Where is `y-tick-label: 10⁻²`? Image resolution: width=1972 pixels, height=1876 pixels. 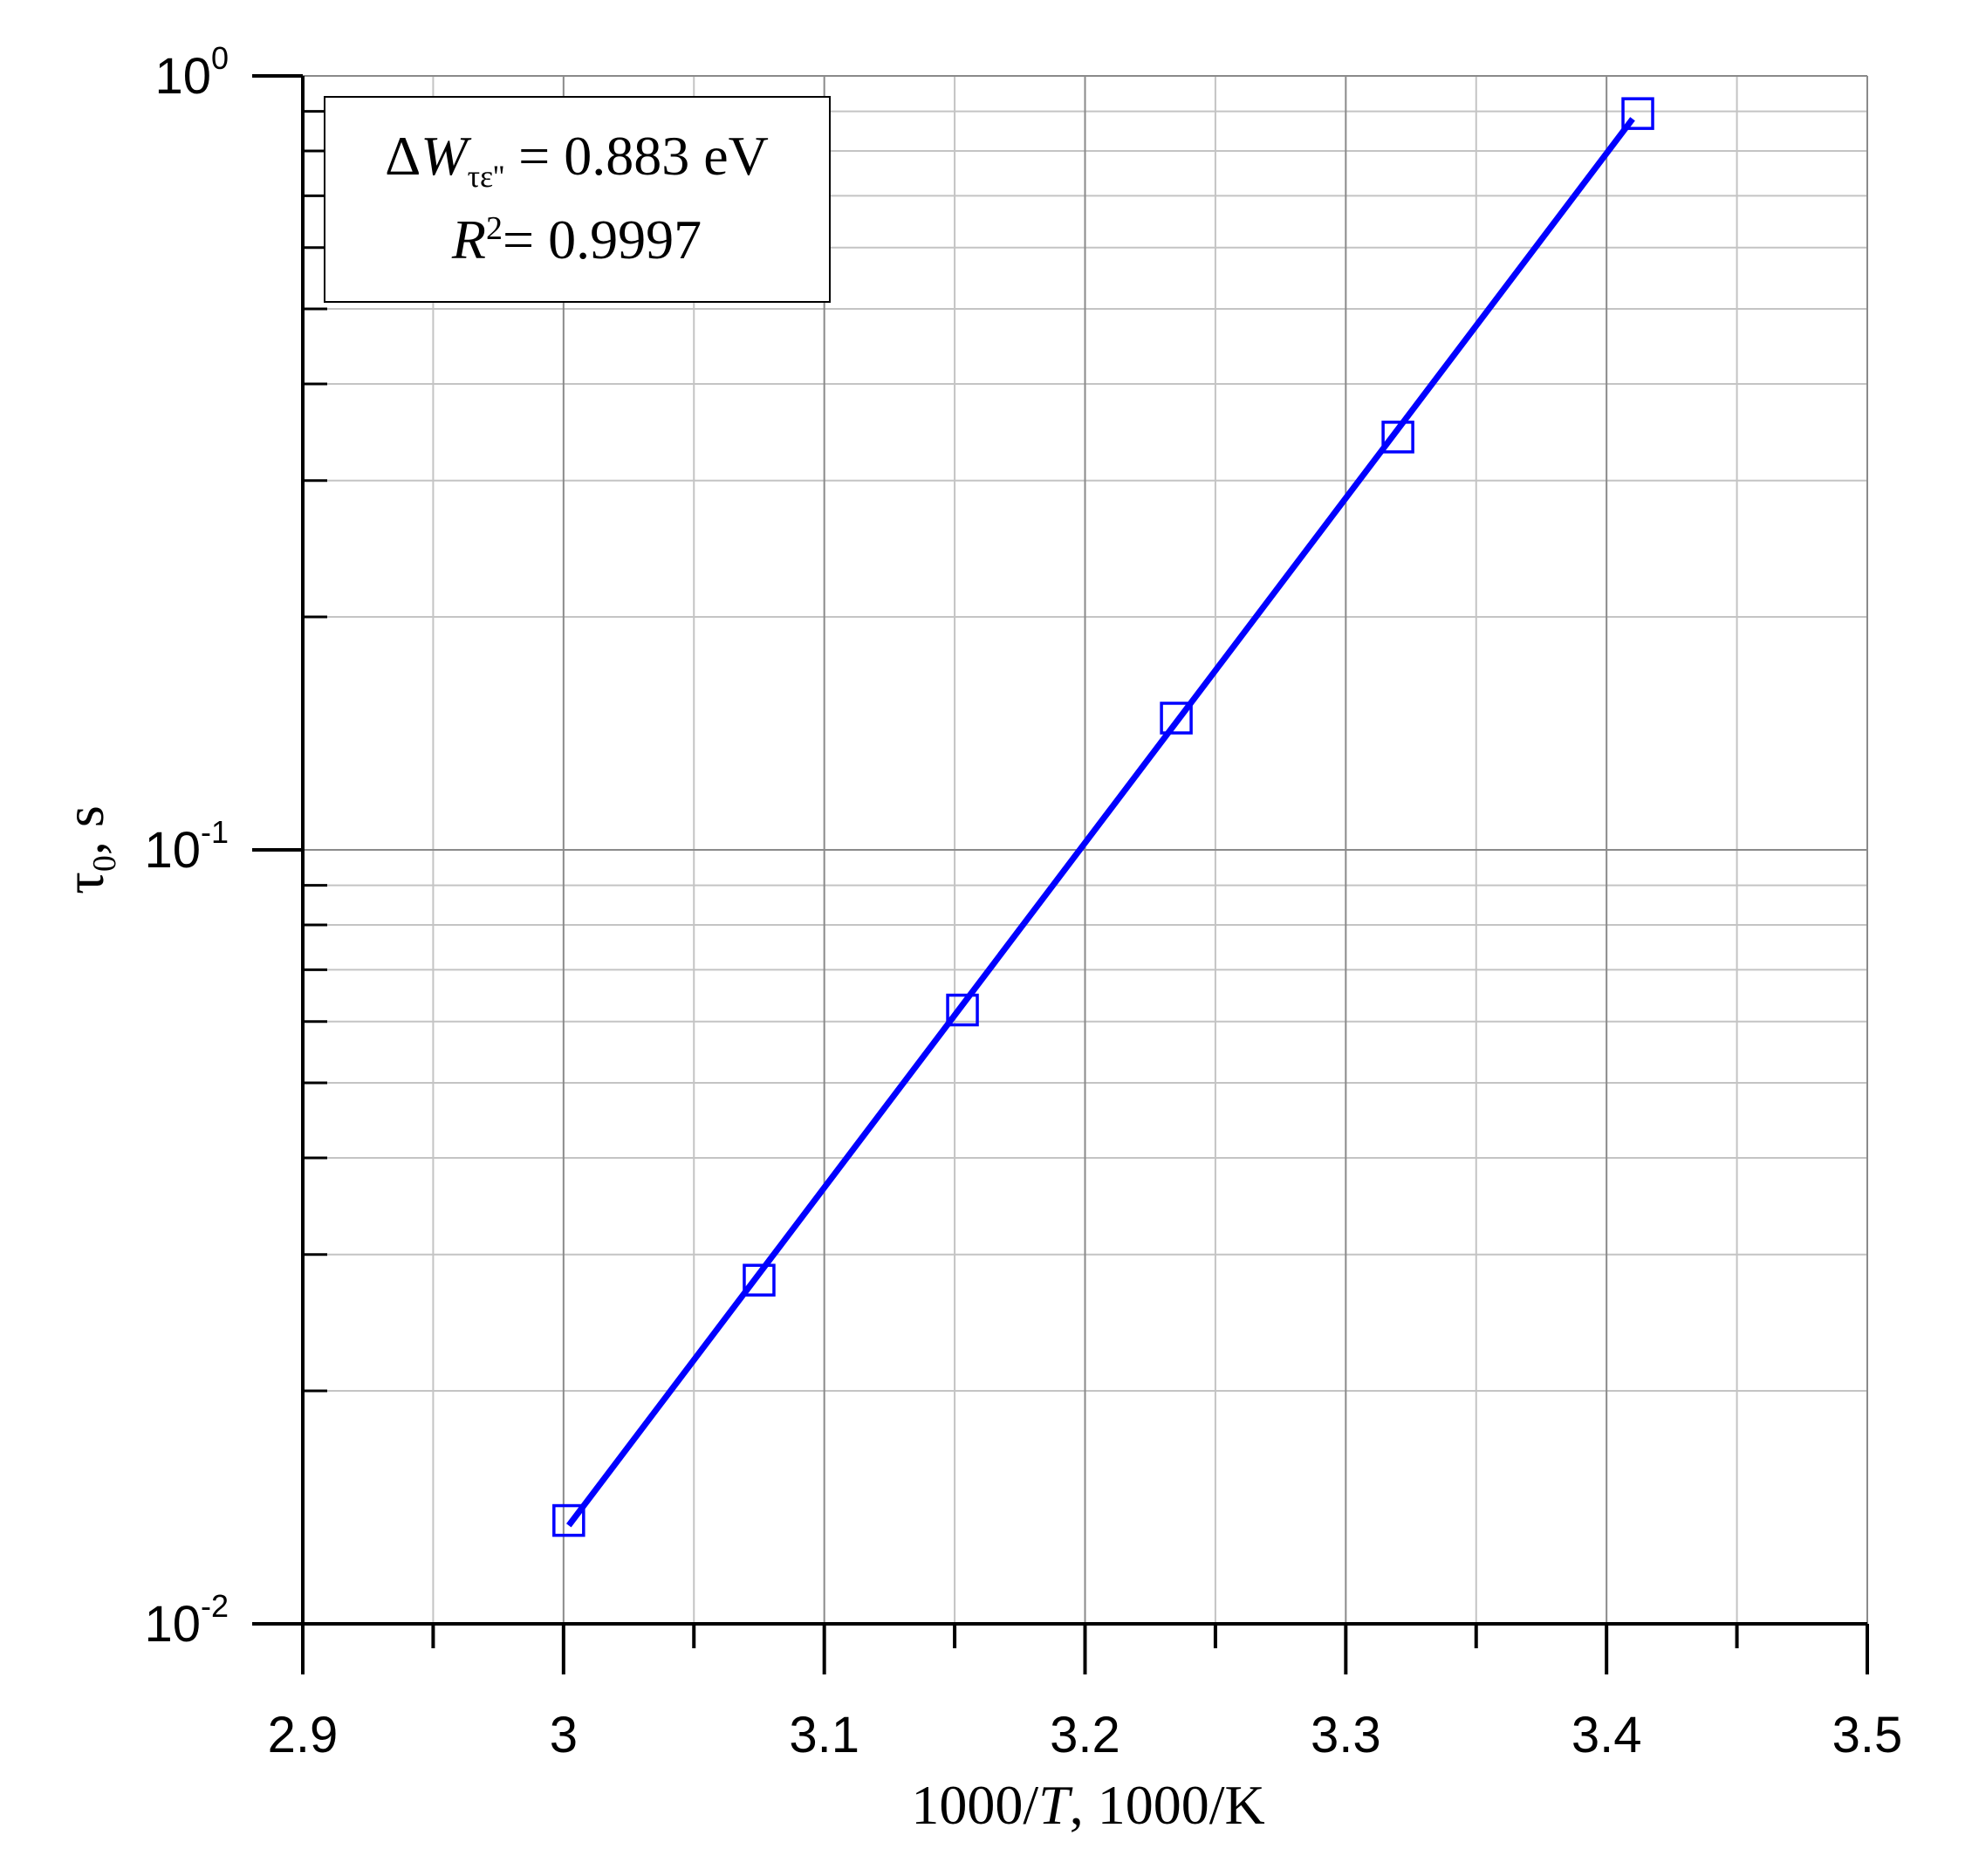 y-tick-label: 10⁻² is located at coordinates (187, 1620).